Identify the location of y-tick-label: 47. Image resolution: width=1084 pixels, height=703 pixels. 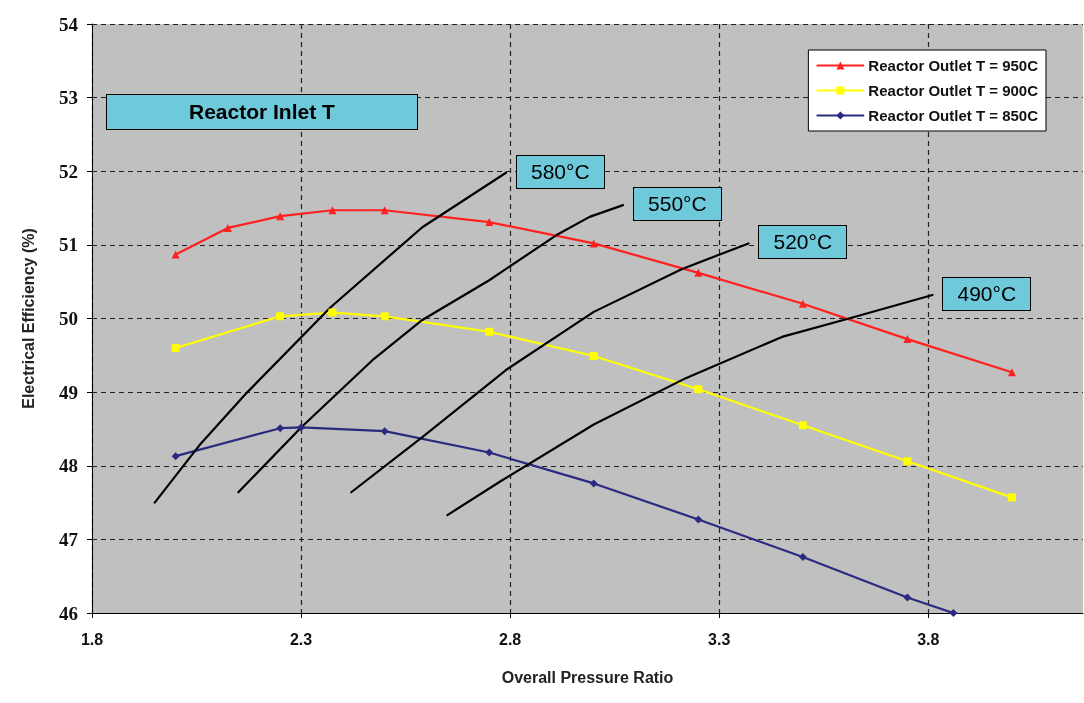
(69, 539).